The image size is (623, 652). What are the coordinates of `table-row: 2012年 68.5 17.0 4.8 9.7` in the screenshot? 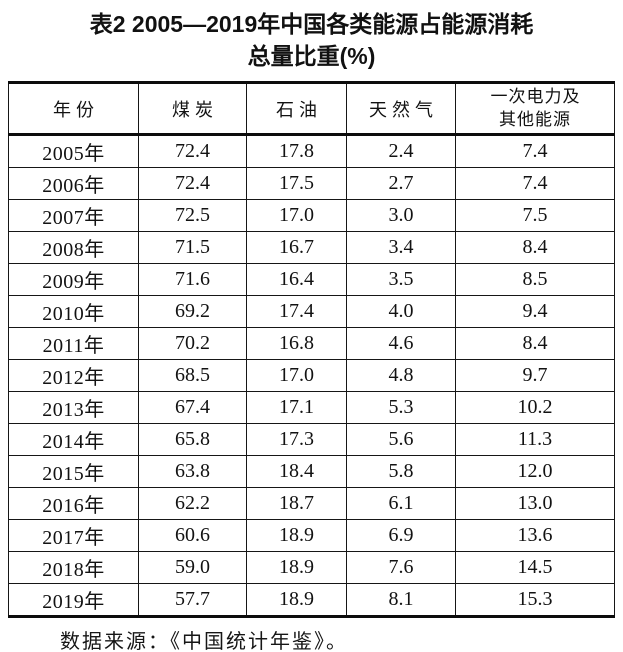 It's located at (311, 375).